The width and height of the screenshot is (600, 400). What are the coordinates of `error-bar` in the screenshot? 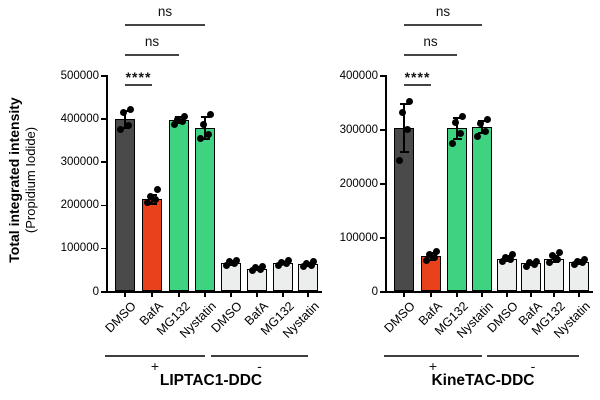 It's located at (457, 128).